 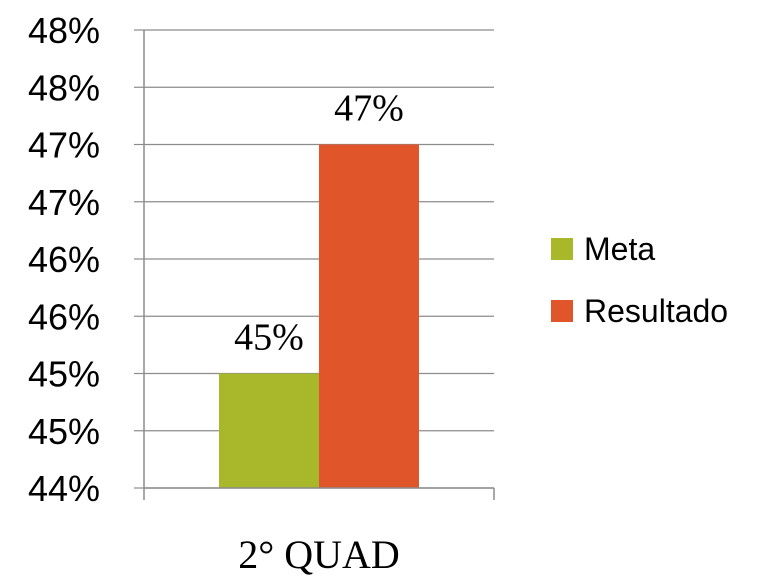 I want to click on data-labels: 45% 47%, so click(x=319, y=223).